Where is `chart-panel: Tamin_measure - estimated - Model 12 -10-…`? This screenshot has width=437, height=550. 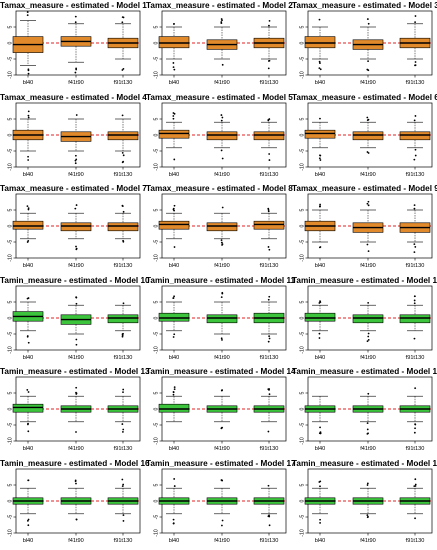 chart-panel: Tamin_measure - estimated - Model 12 -10-… is located at coordinates (364, 320).